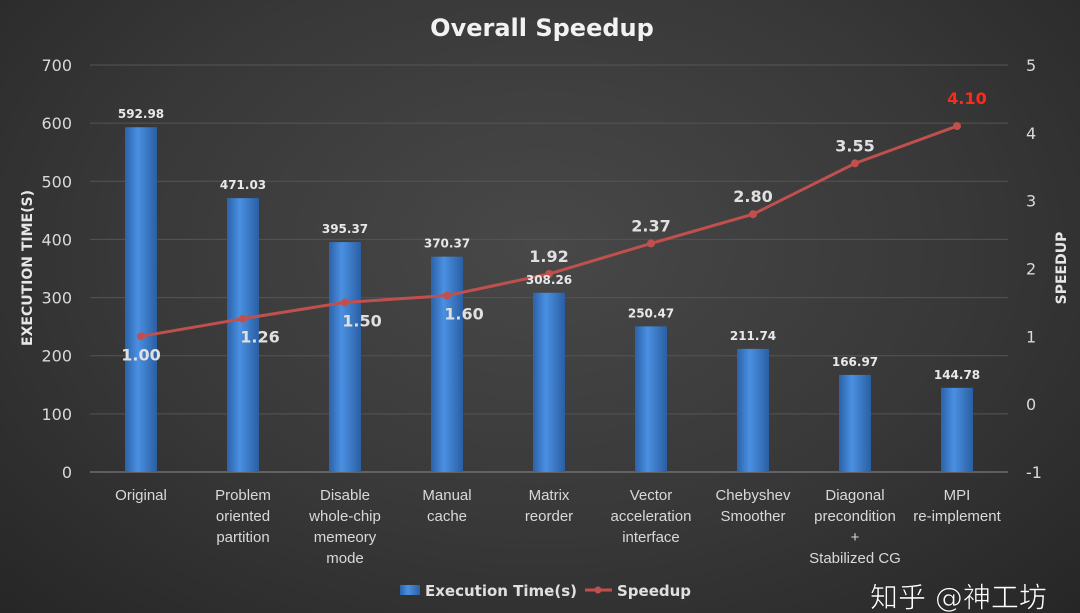 This screenshot has height=613, width=1080. I want to click on speedup-data-label: 2.80, so click(752, 196).